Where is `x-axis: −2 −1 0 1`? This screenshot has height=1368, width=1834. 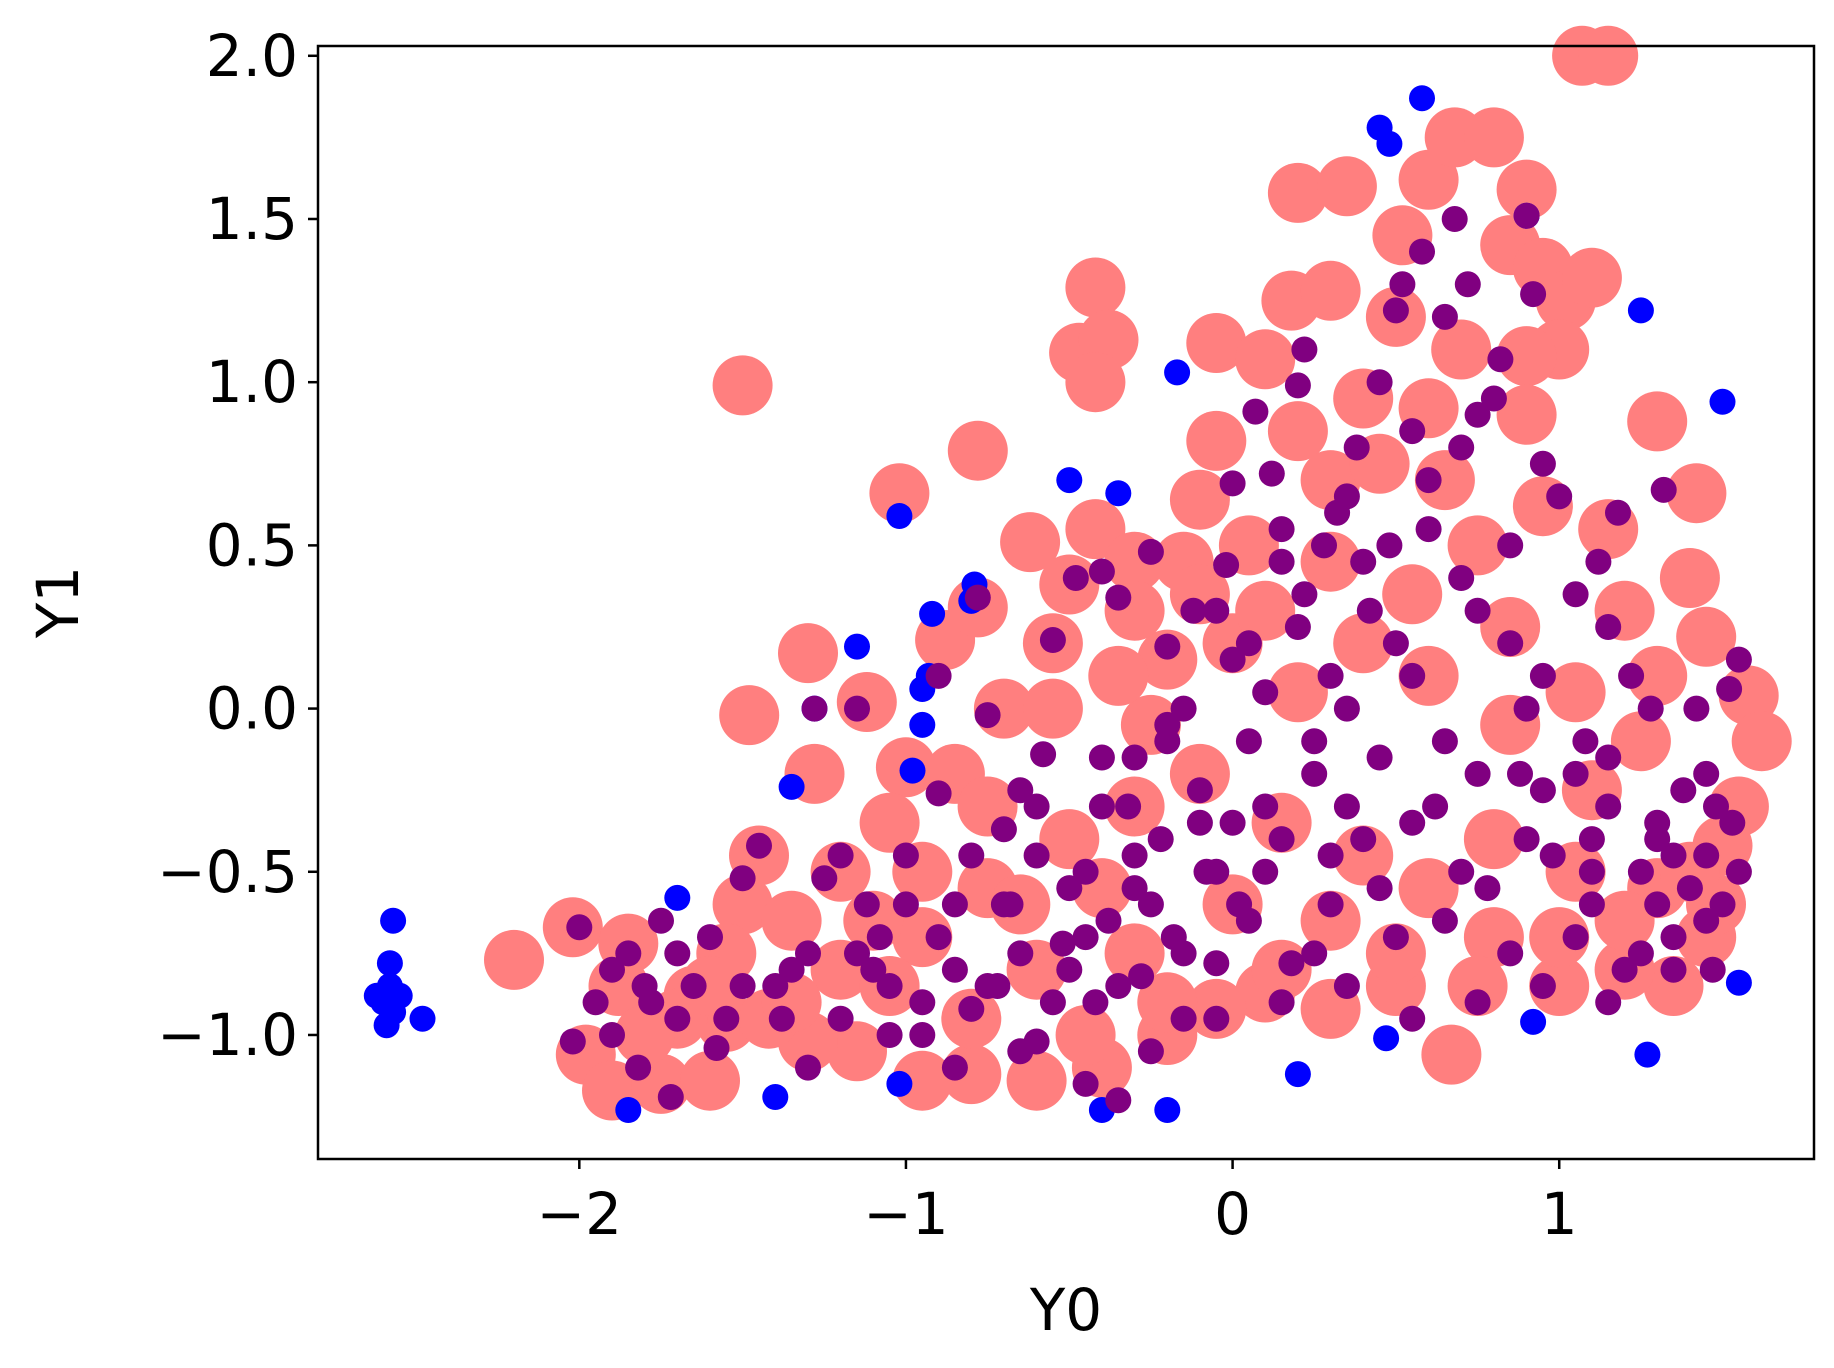 x-axis: −2 −1 0 1 is located at coordinates (1057, 1203).